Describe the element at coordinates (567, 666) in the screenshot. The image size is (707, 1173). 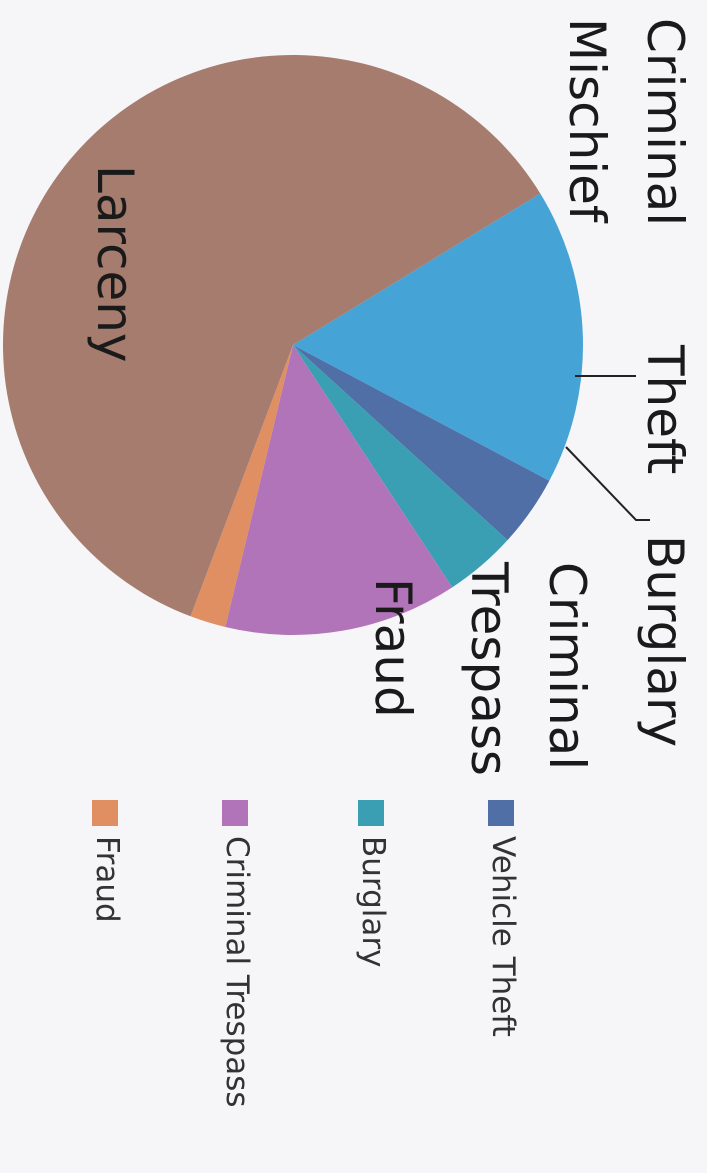
I see `label-criminal-trespass-line1: Criminal` at that location.